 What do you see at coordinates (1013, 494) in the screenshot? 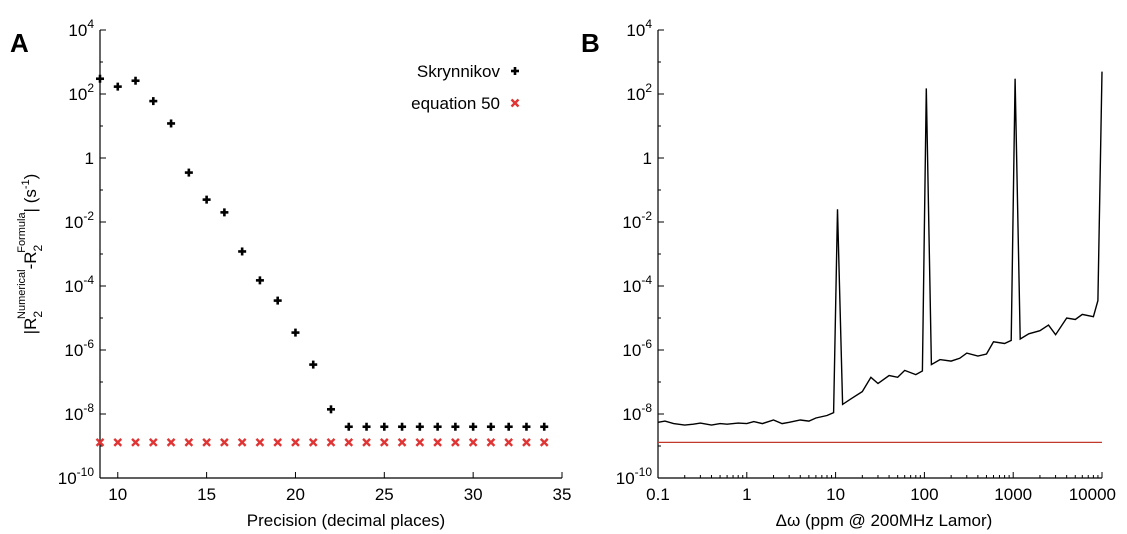
I see `panel-b-x-tick-label: 1000` at bounding box center [1013, 494].